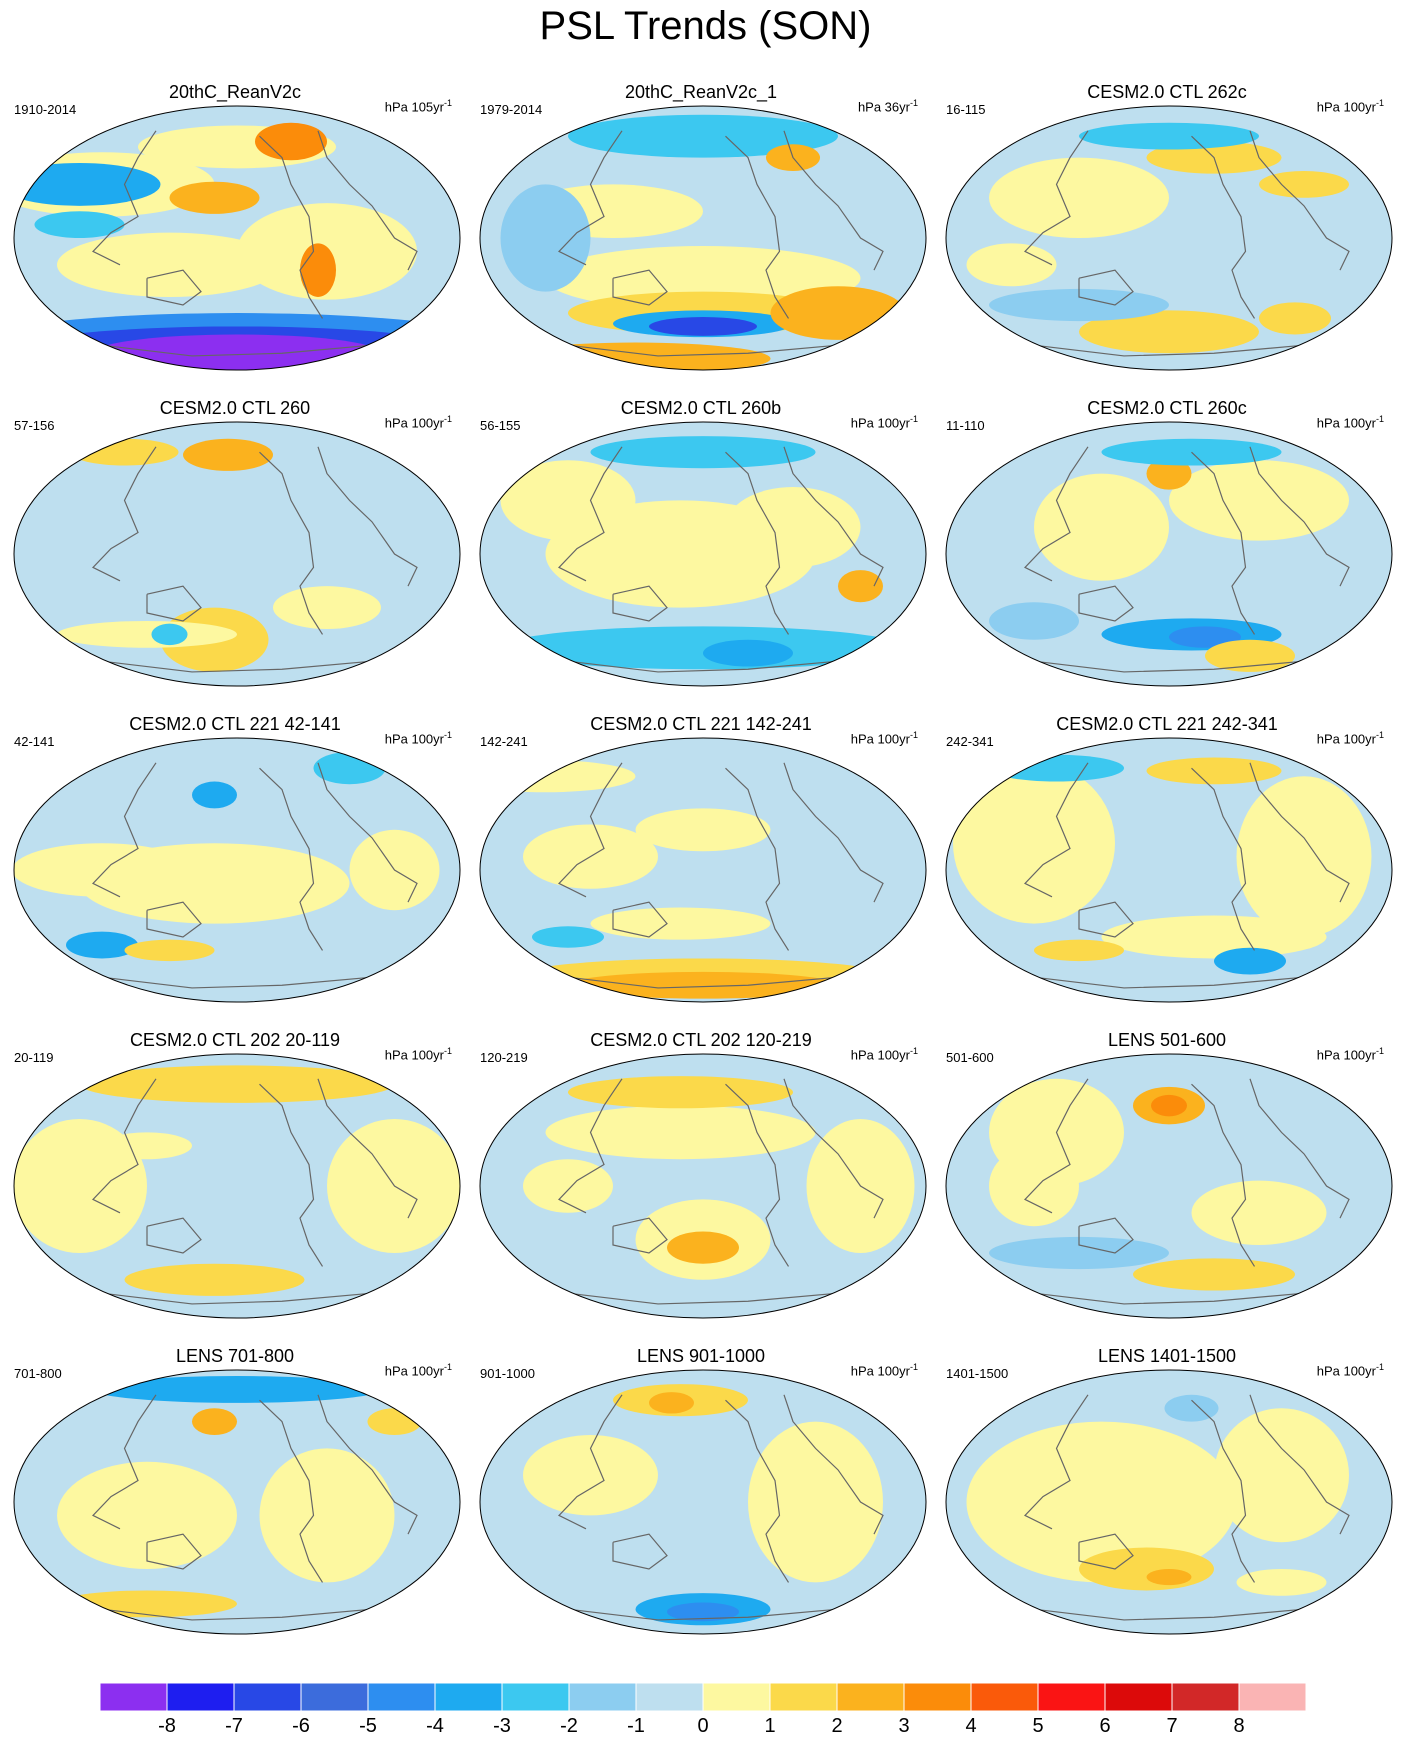  I want to click on colorbar-tick-label: 6, so click(1105, 1726).